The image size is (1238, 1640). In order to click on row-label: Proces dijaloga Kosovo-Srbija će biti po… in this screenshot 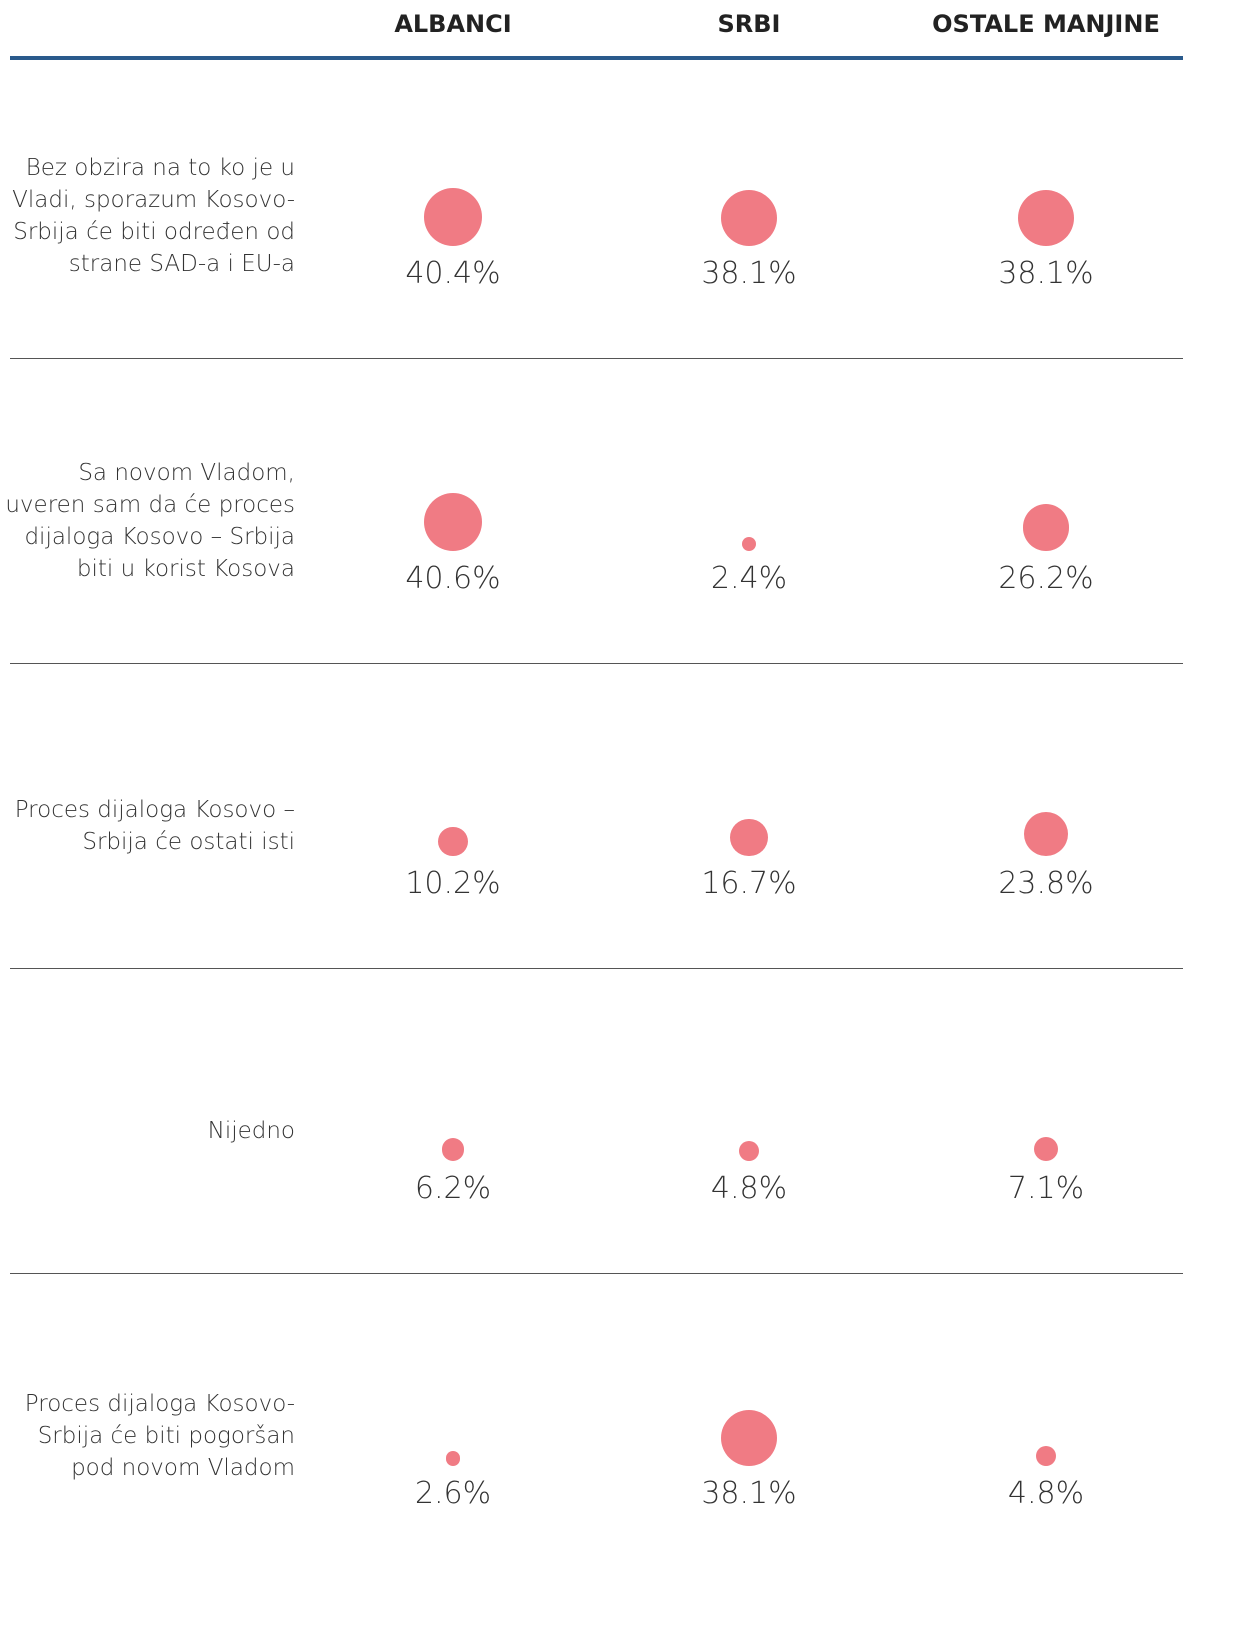, I will do `click(159, 1436)`.